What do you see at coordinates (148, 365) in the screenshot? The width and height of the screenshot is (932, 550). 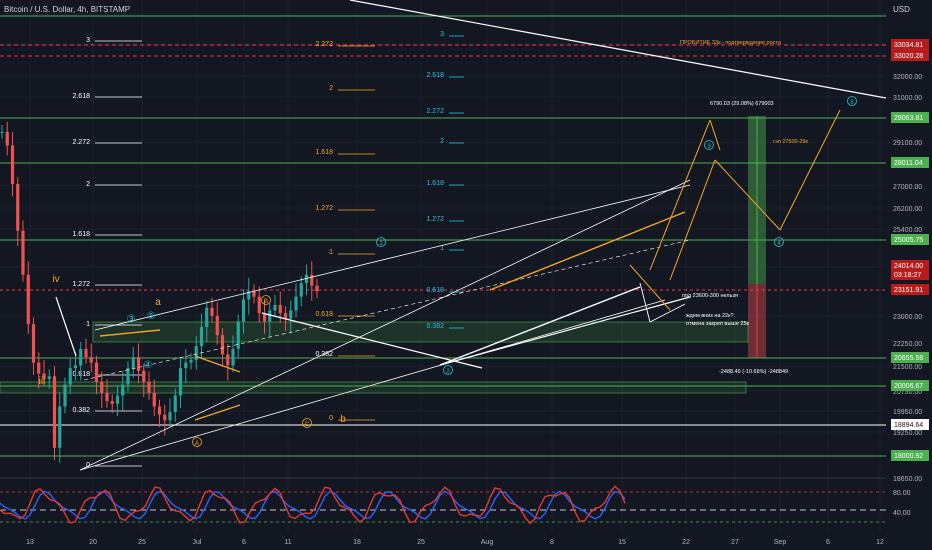 I see `wave-label: ④` at bounding box center [148, 365].